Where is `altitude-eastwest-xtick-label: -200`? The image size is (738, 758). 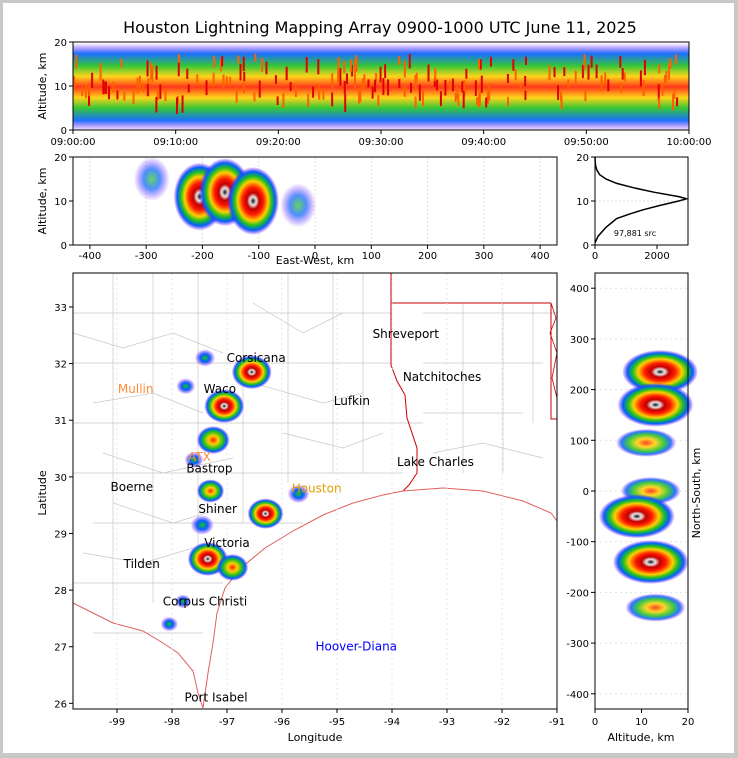
altitude-eastwest-xtick-label: -200 is located at coordinates (202, 256).